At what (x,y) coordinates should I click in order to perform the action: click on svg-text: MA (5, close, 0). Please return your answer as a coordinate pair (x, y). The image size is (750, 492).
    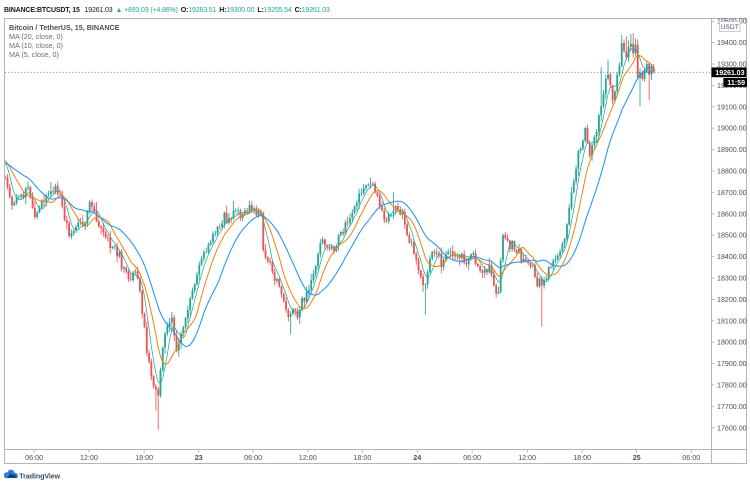
    Looking at the image, I should click on (34, 54).